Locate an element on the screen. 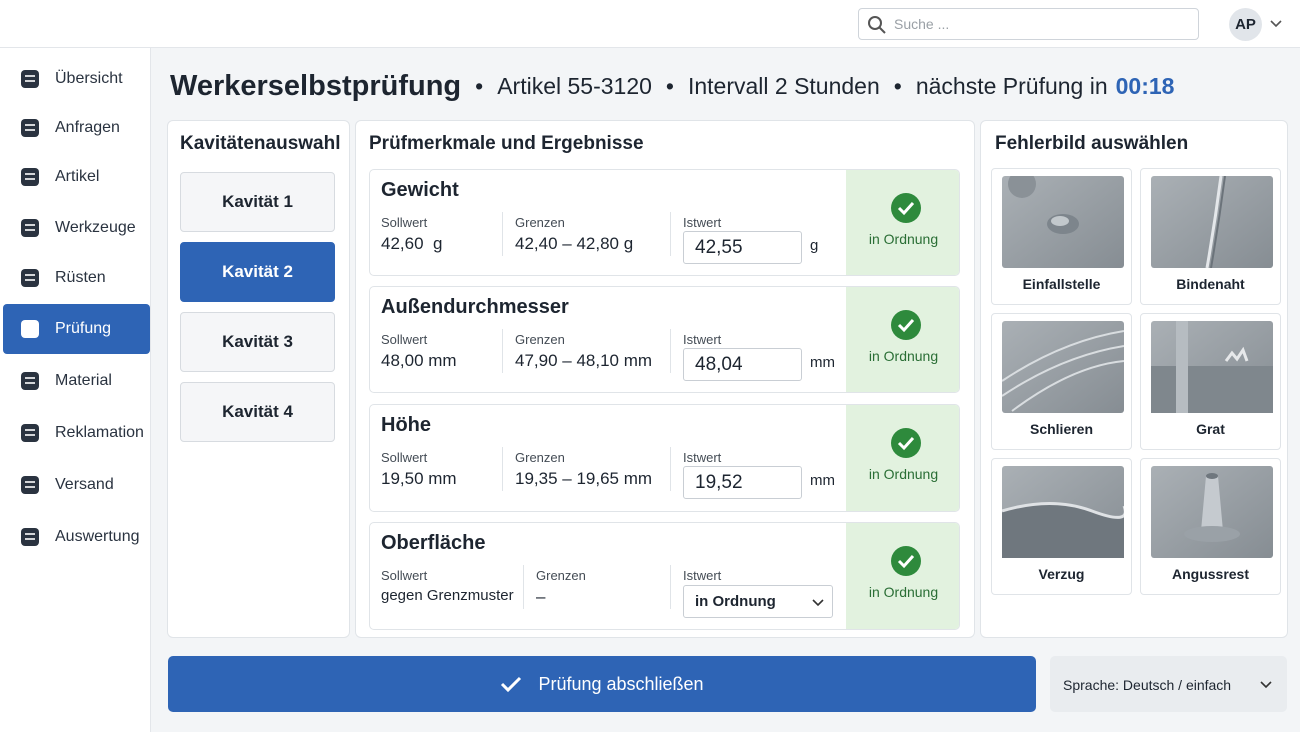  defect-card: Grat is located at coordinates (1210, 381).